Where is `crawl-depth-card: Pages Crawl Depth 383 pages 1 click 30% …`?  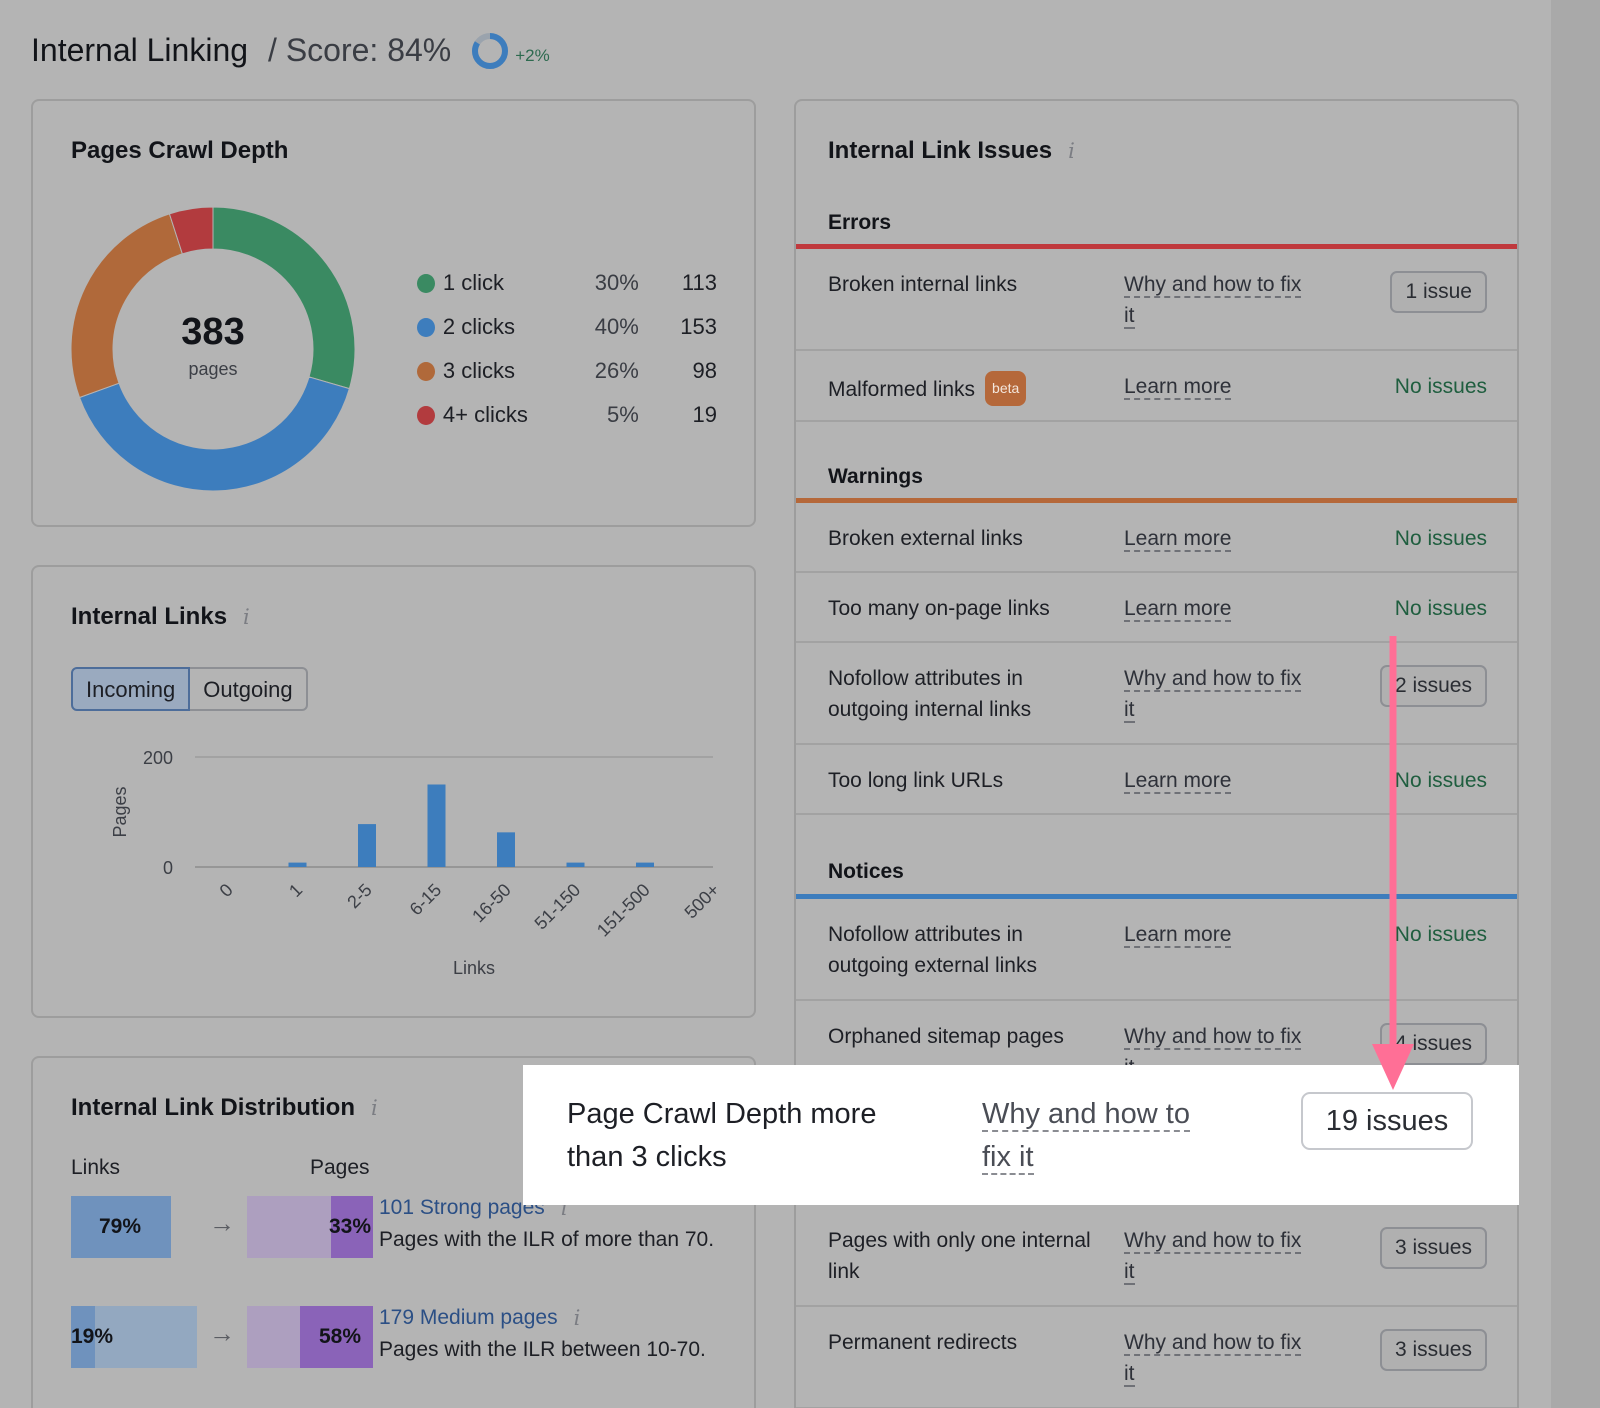 crawl-depth-card: Pages Crawl Depth 383 pages 1 click 30% … is located at coordinates (393, 313).